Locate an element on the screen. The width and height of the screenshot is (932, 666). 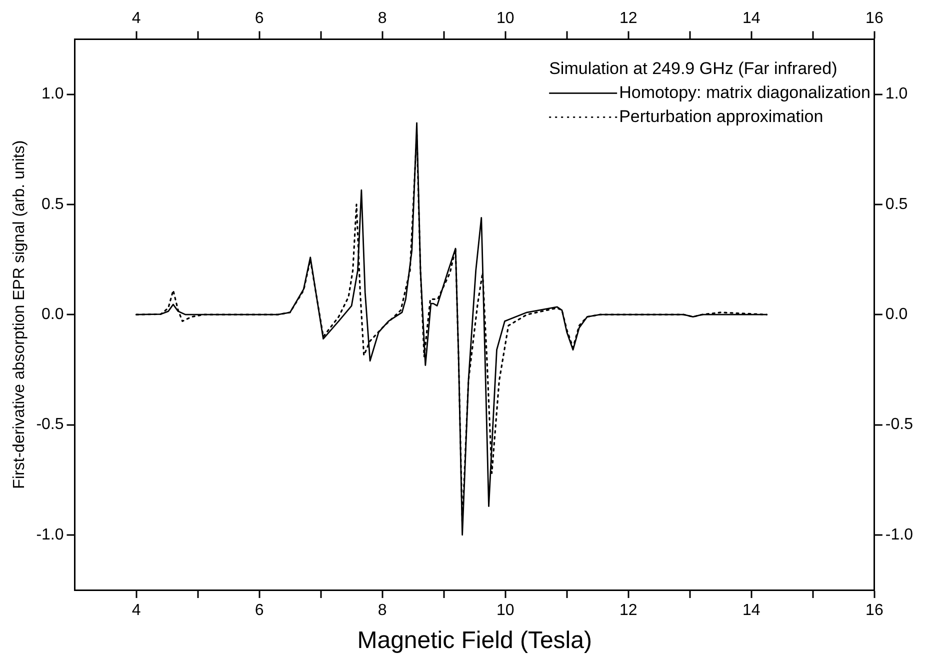
x-tick-label: 14 is located at coordinates (751, 611).